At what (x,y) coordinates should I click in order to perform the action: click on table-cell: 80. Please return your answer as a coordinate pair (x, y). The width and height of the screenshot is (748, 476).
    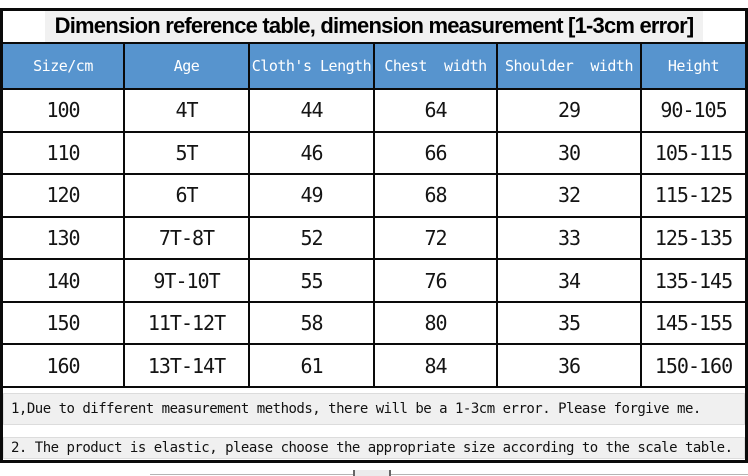
    Looking at the image, I should click on (435, 323).